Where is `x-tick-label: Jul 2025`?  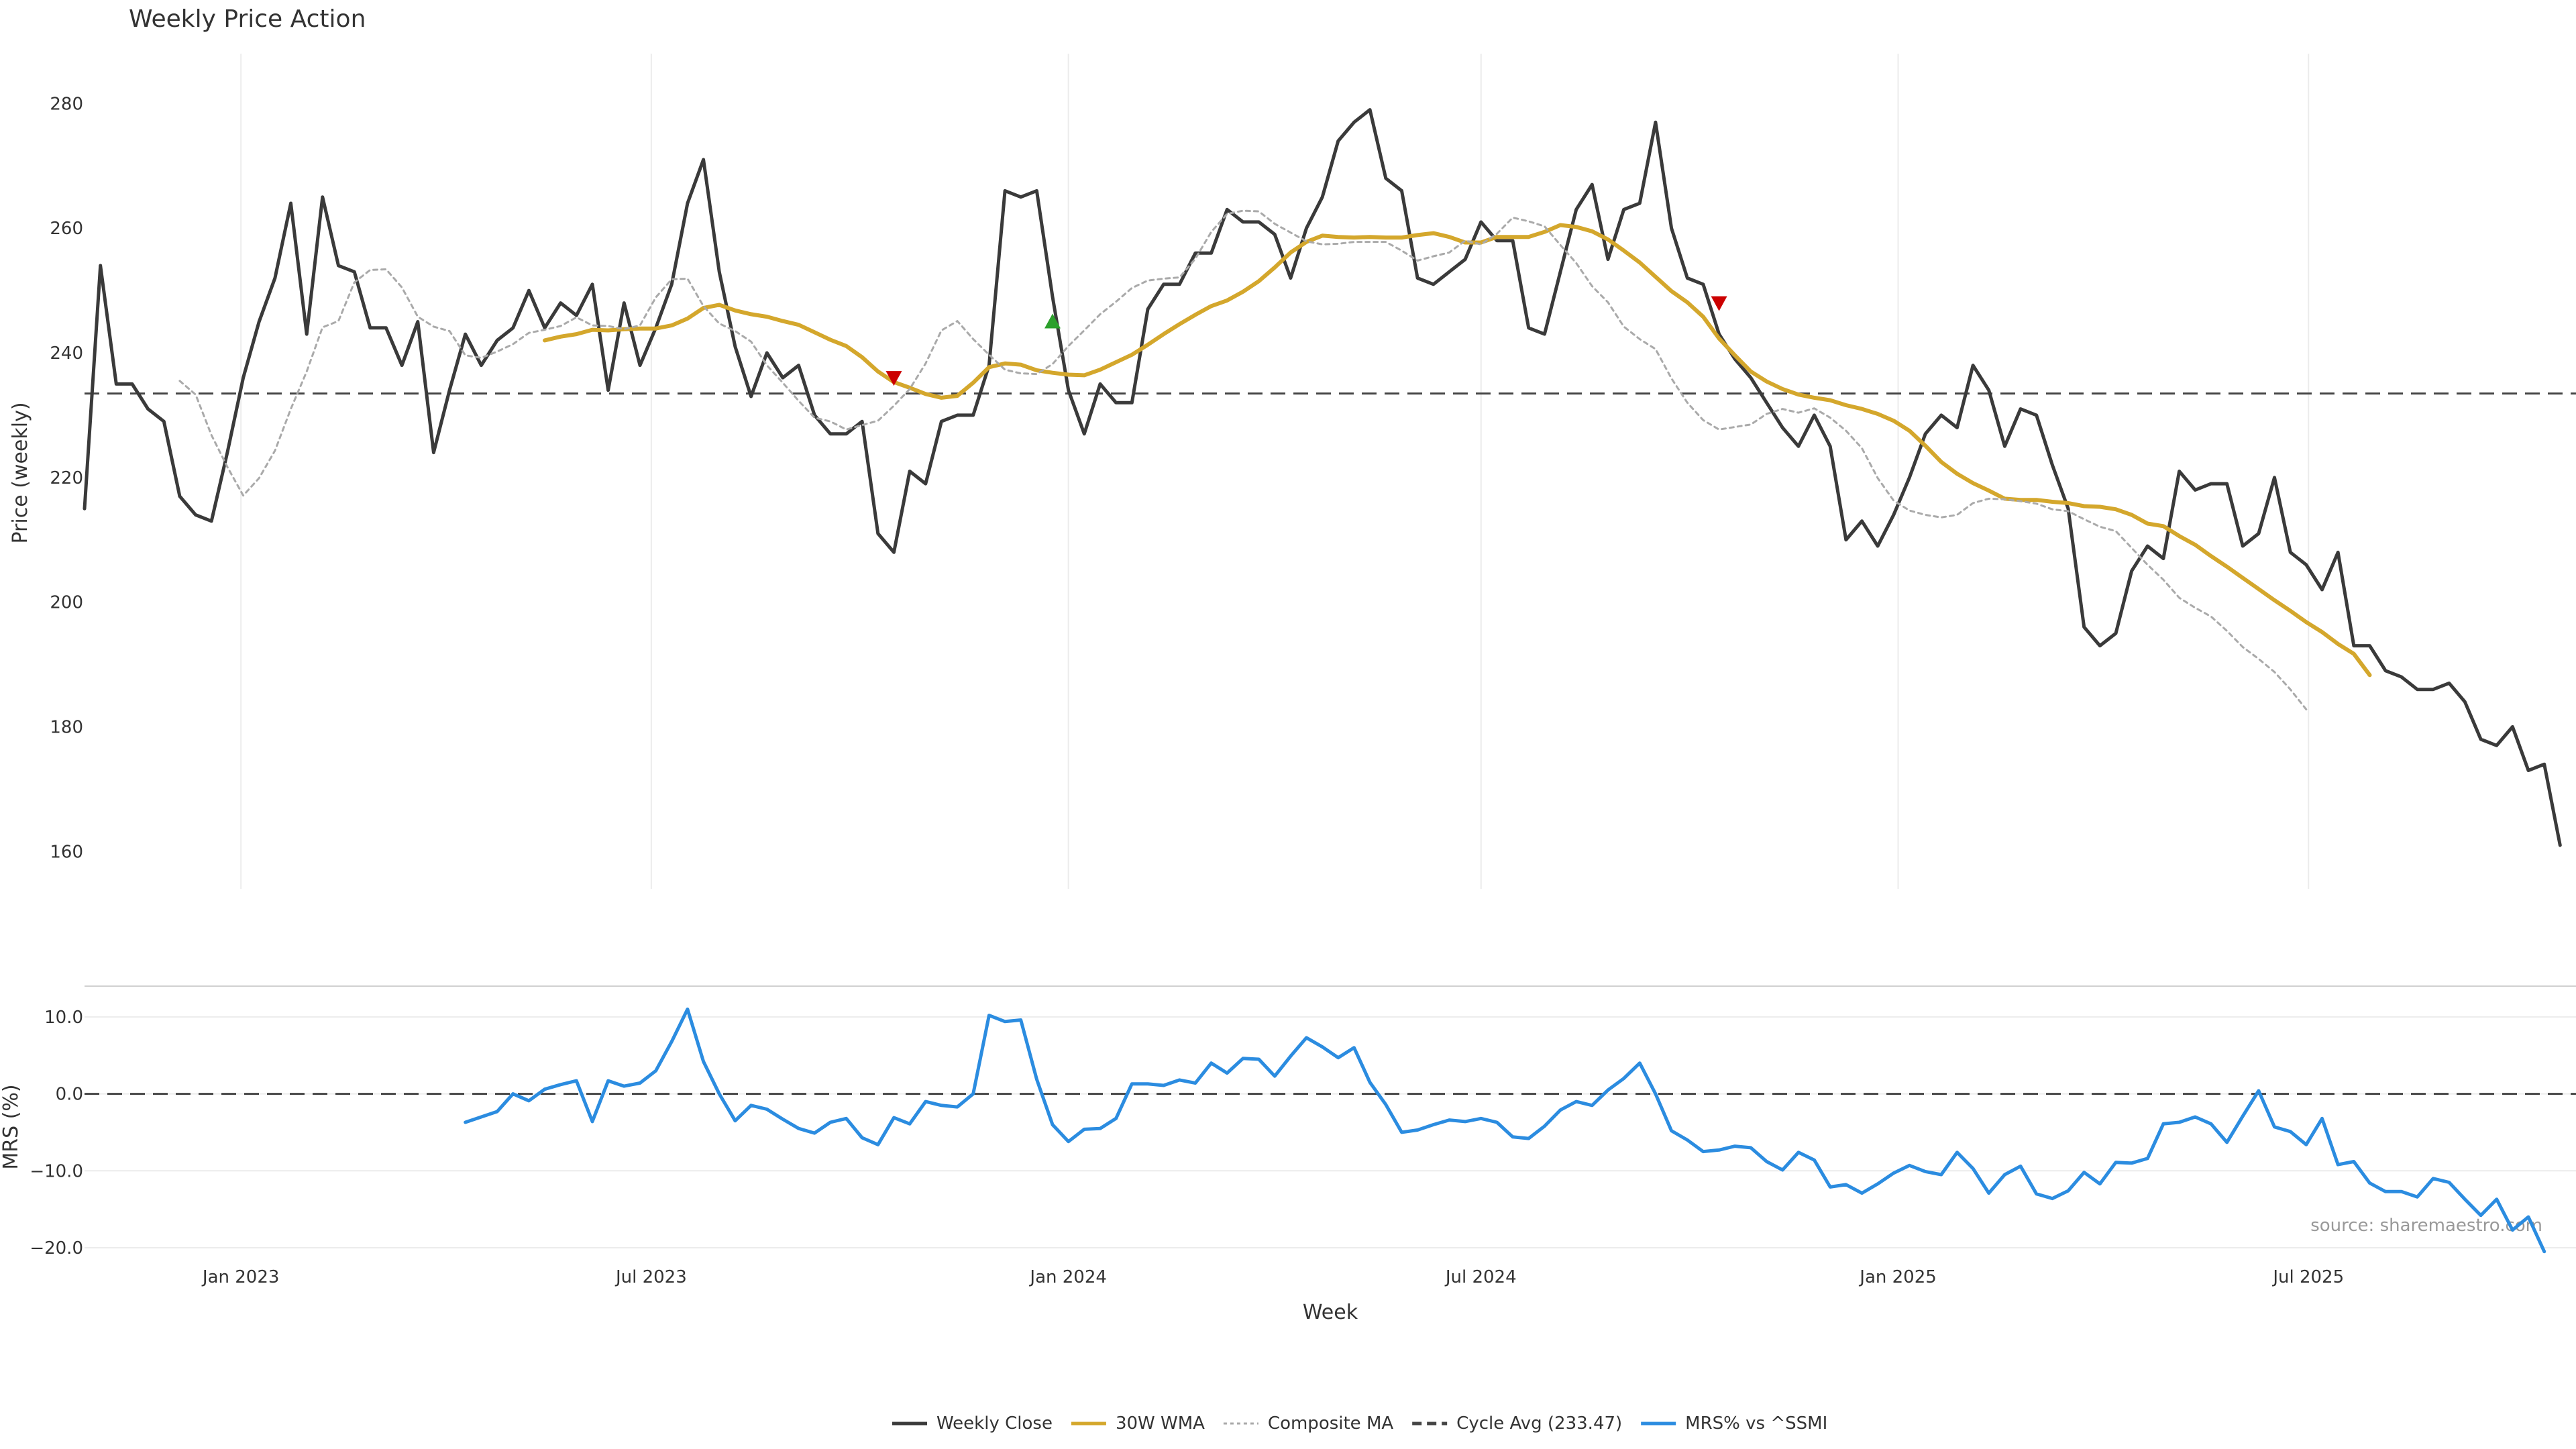 x-tick-label: Jul 2025 is located at coordinates (2307, 1277).